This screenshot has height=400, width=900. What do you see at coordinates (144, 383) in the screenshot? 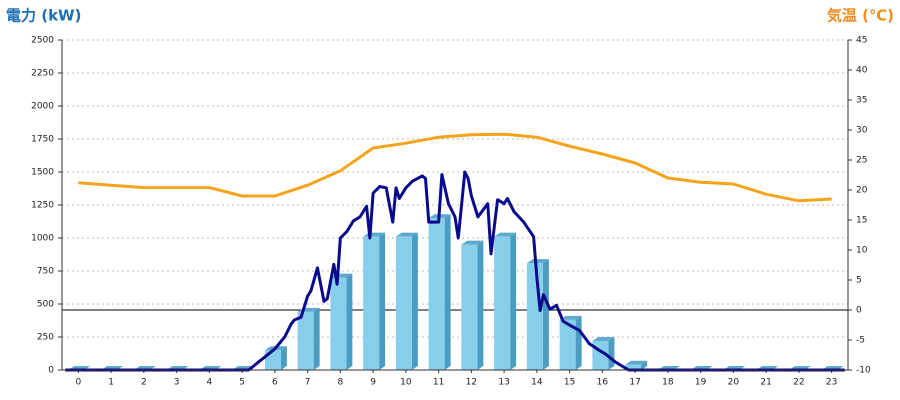
I see `x-tick-label: 2` at bounding box center [144, 383].